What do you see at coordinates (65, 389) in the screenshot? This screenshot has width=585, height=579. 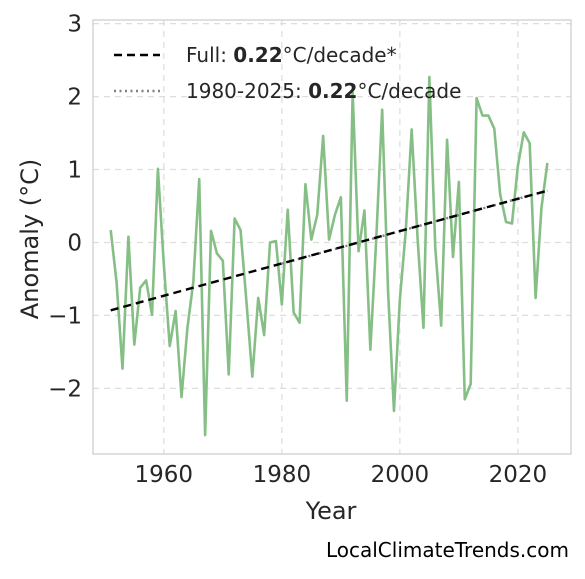 I see `y-tick-label: −2` at bounding box center [65, 389].